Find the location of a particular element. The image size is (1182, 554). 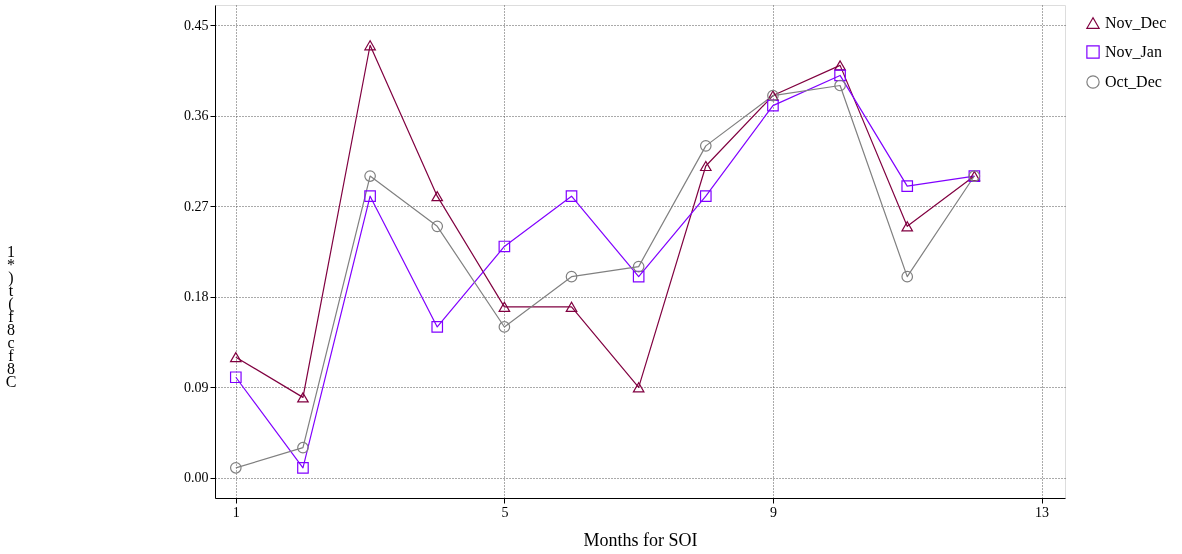

y-tick-label: 0.09 is located at coordinates (196, 387).